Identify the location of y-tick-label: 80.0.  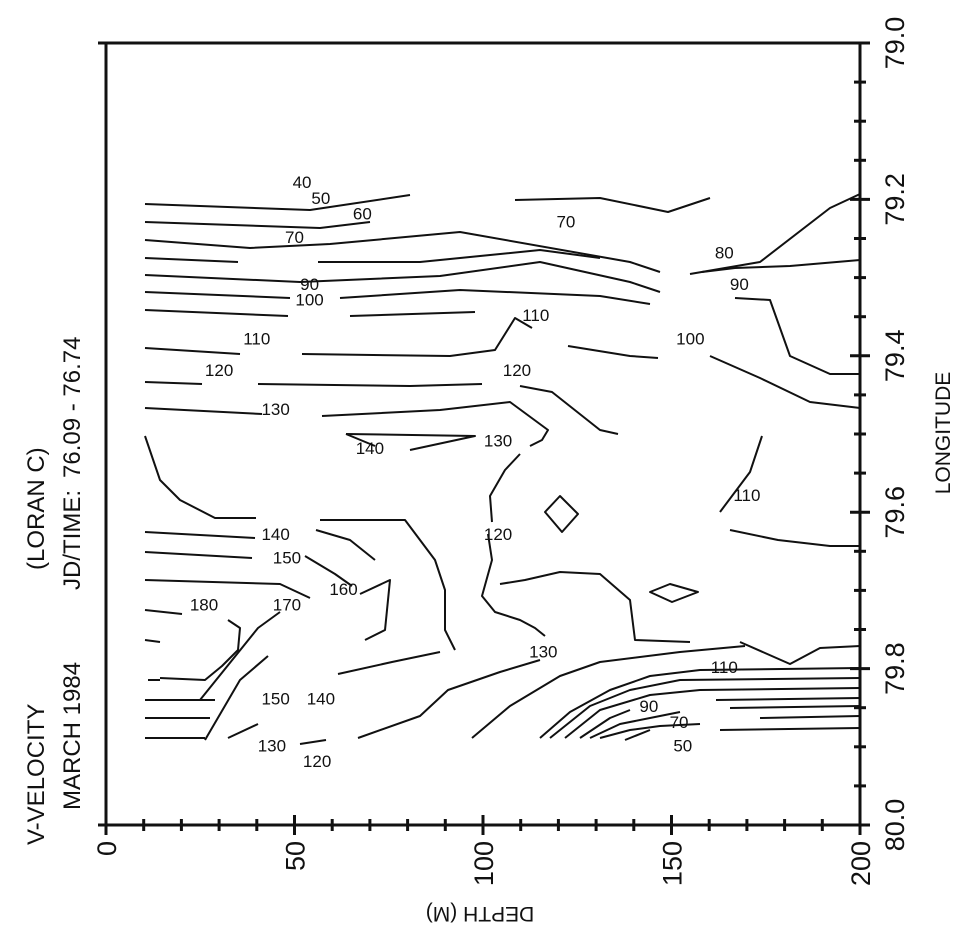
(895, 825).